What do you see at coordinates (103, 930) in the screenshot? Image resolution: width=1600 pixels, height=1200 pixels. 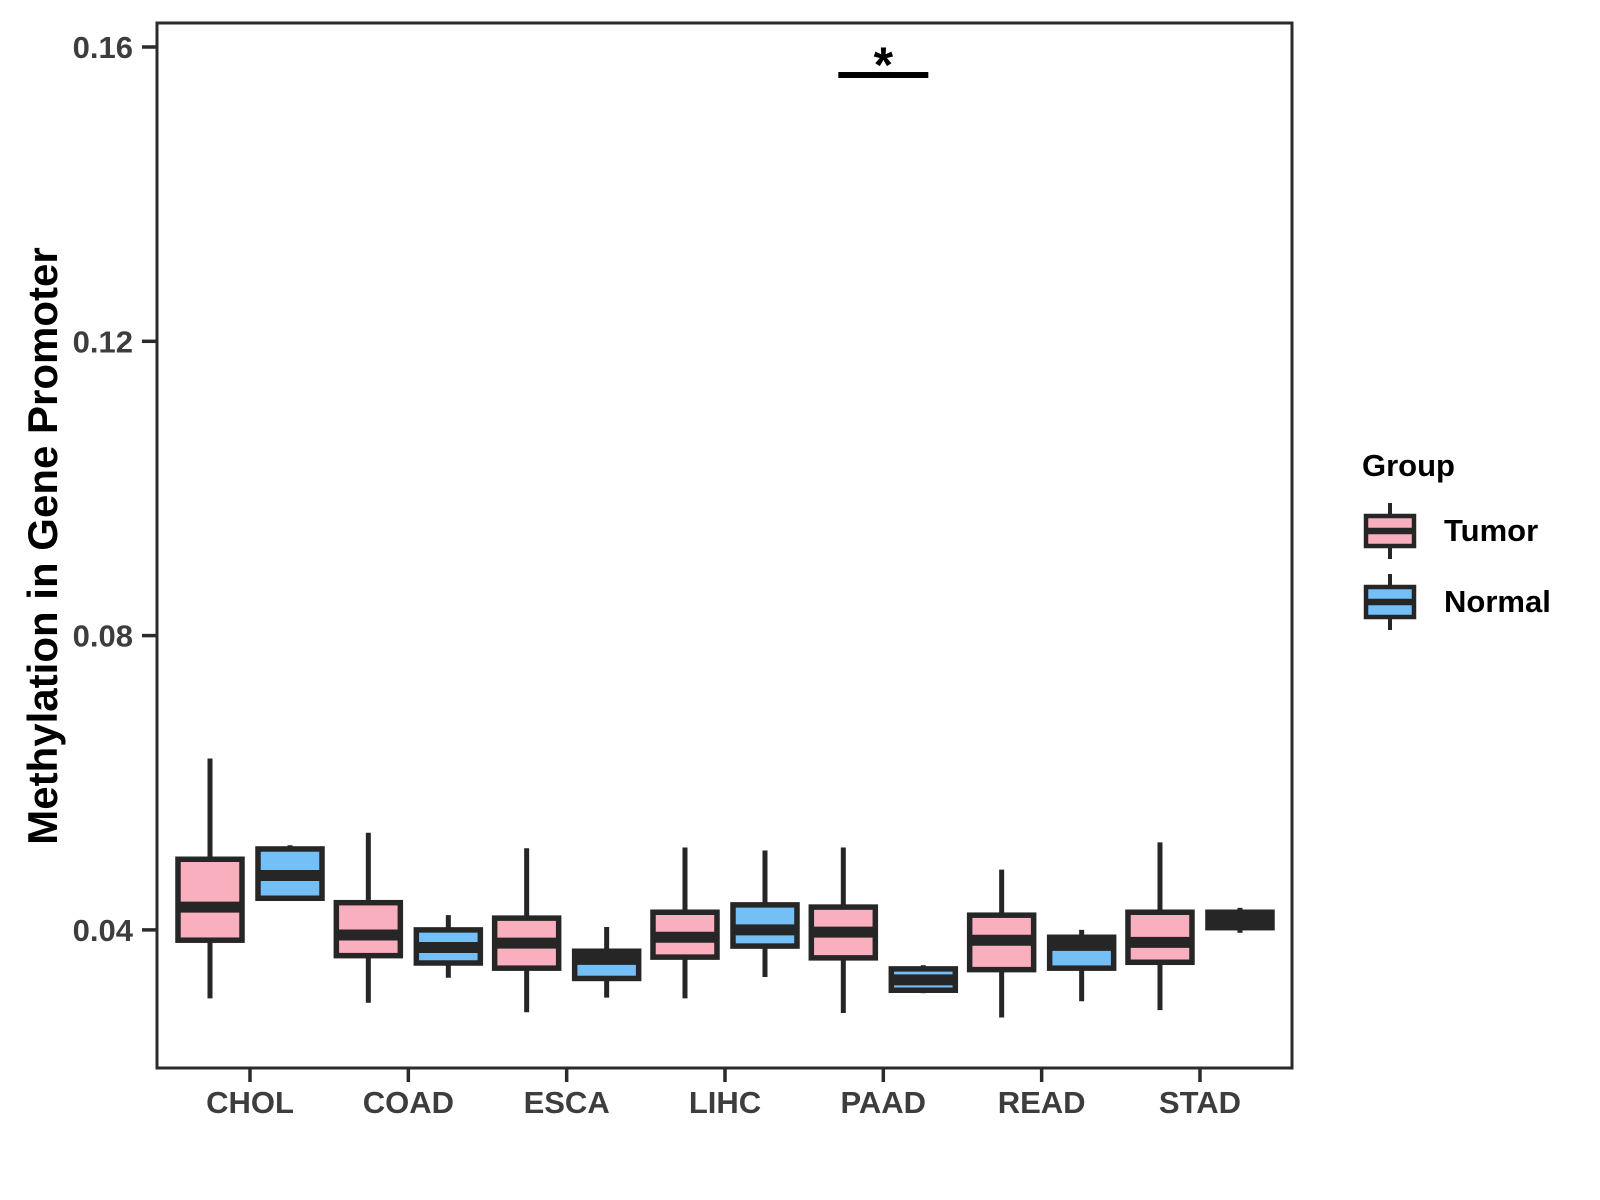 I see `y-tick-label: 0.04` at bounding box center [103, 930].